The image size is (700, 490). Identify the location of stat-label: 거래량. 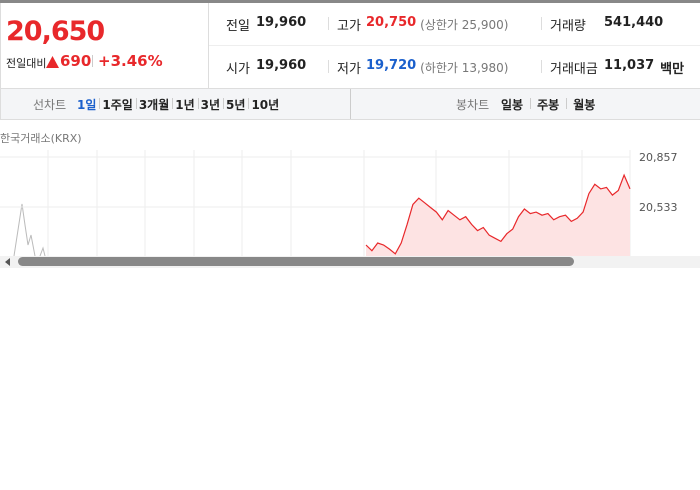
(568, 26).